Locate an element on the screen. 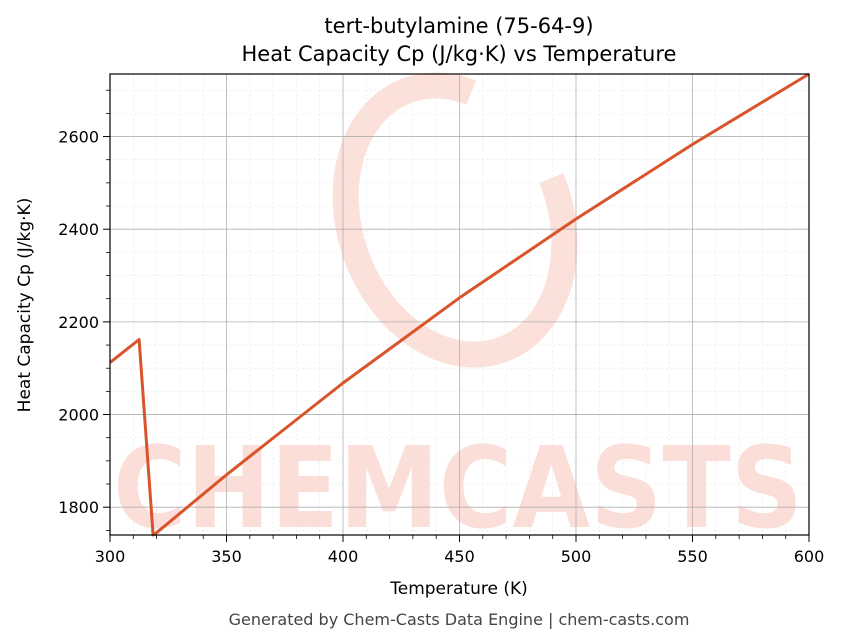 The width and height of the screenshot is (843, 644). y-axis-label: Heat Capacity Cp (J/kg·K) is located at coordinates (25, 305).